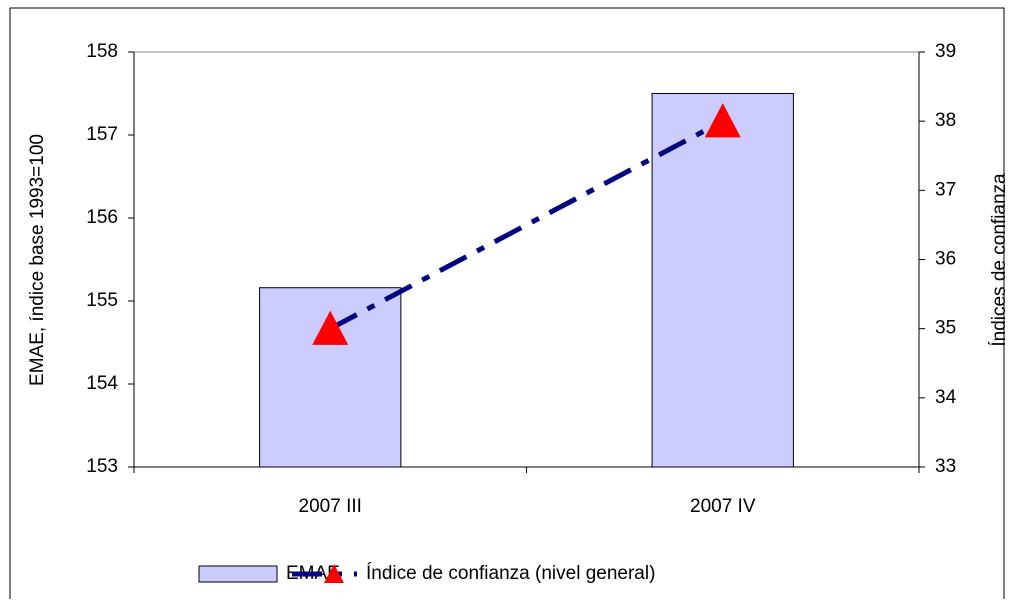 This screenshot has width=1015, height=604. What do you see at coordinates (945, 51) in the screenshot?
I see `y2-tick-label: 39` at bounding box center [945, 51].